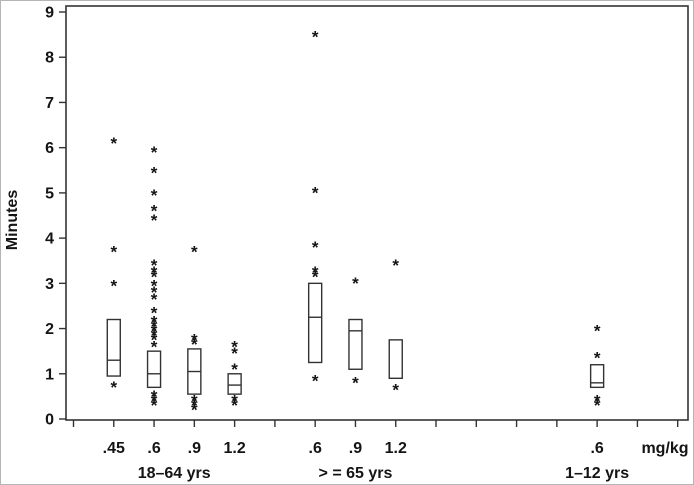 The image size is (694, 485). Describe the element at coordinates (49, 284) in the screenshot. I see `y-tick-label: 3` at that location.